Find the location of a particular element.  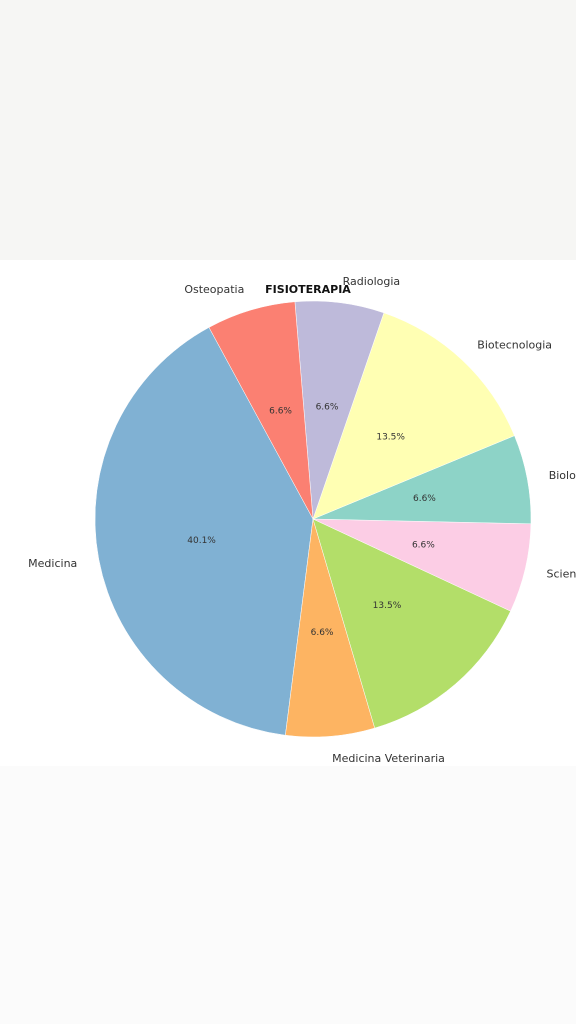

slice-category-label: Biologia is located at coordinates (562, 475).